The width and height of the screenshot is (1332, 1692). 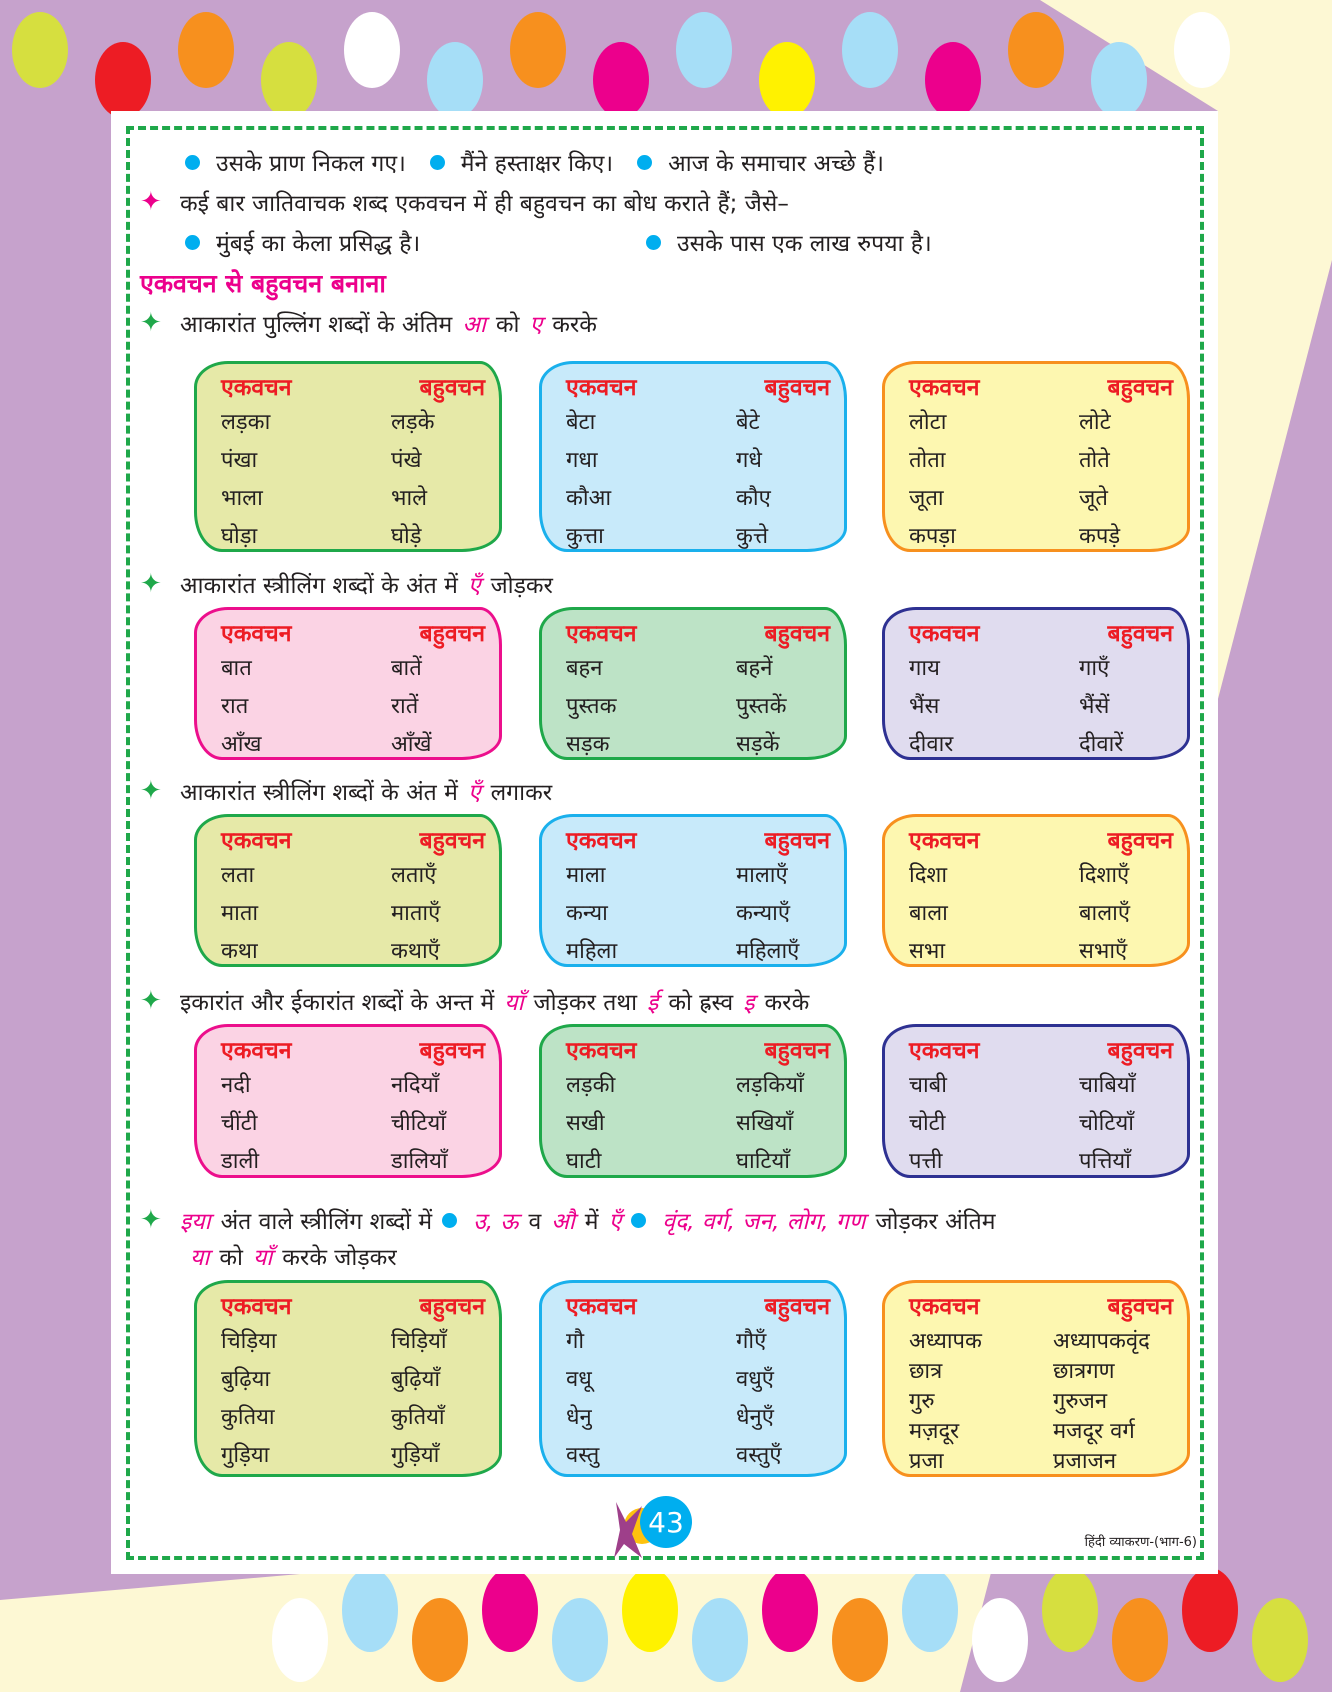 I want to click on plural-word: भैंसें, so click(x=1094, y=706).